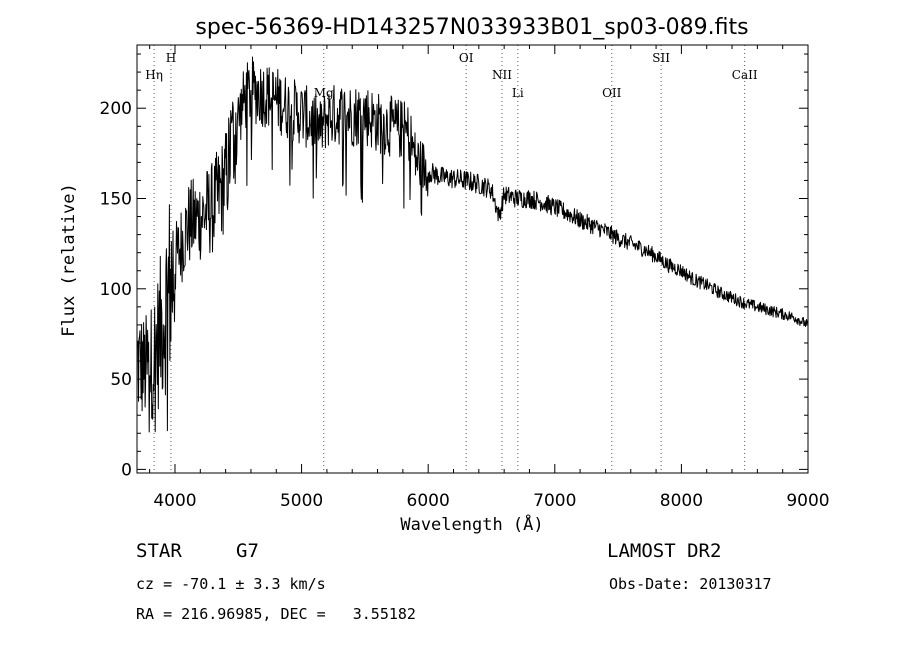  Describe the element at coordinates (159, 551) in the screenshot. I see `object-type: STAR` at that location.